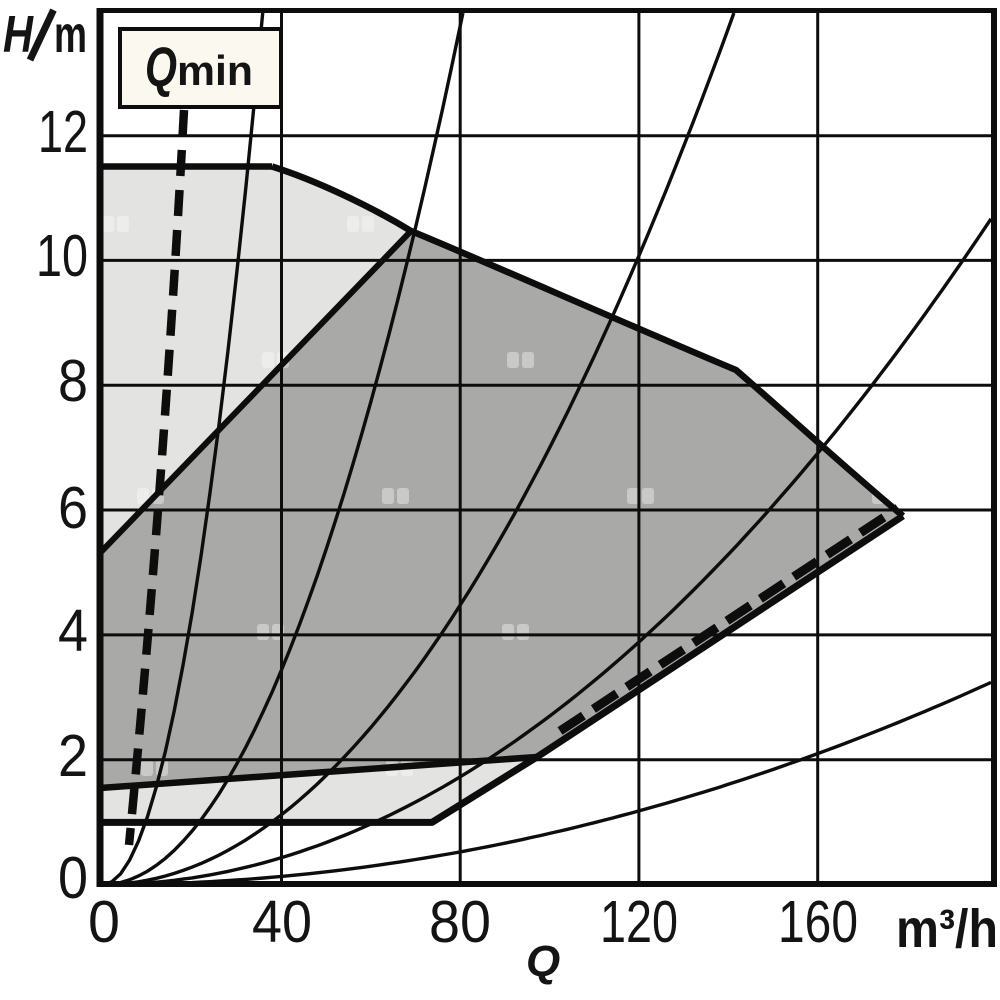  Describe the element at coordinates (460, 922) in the screenshot. I see `svg-text: 80` at that location.